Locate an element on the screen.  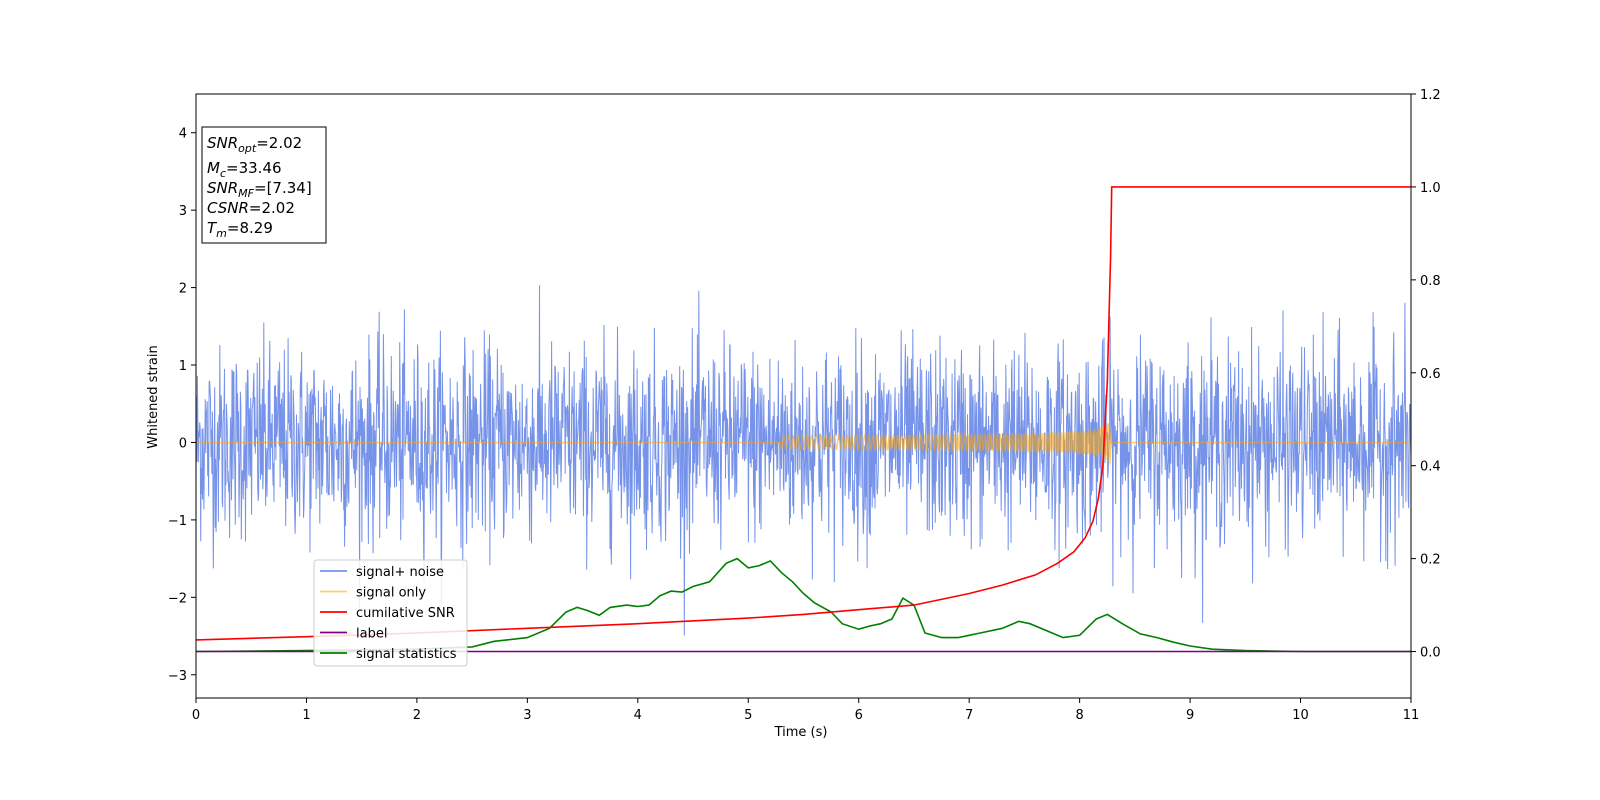
y-tick-label: −3 is located at coordinates (177, 676).